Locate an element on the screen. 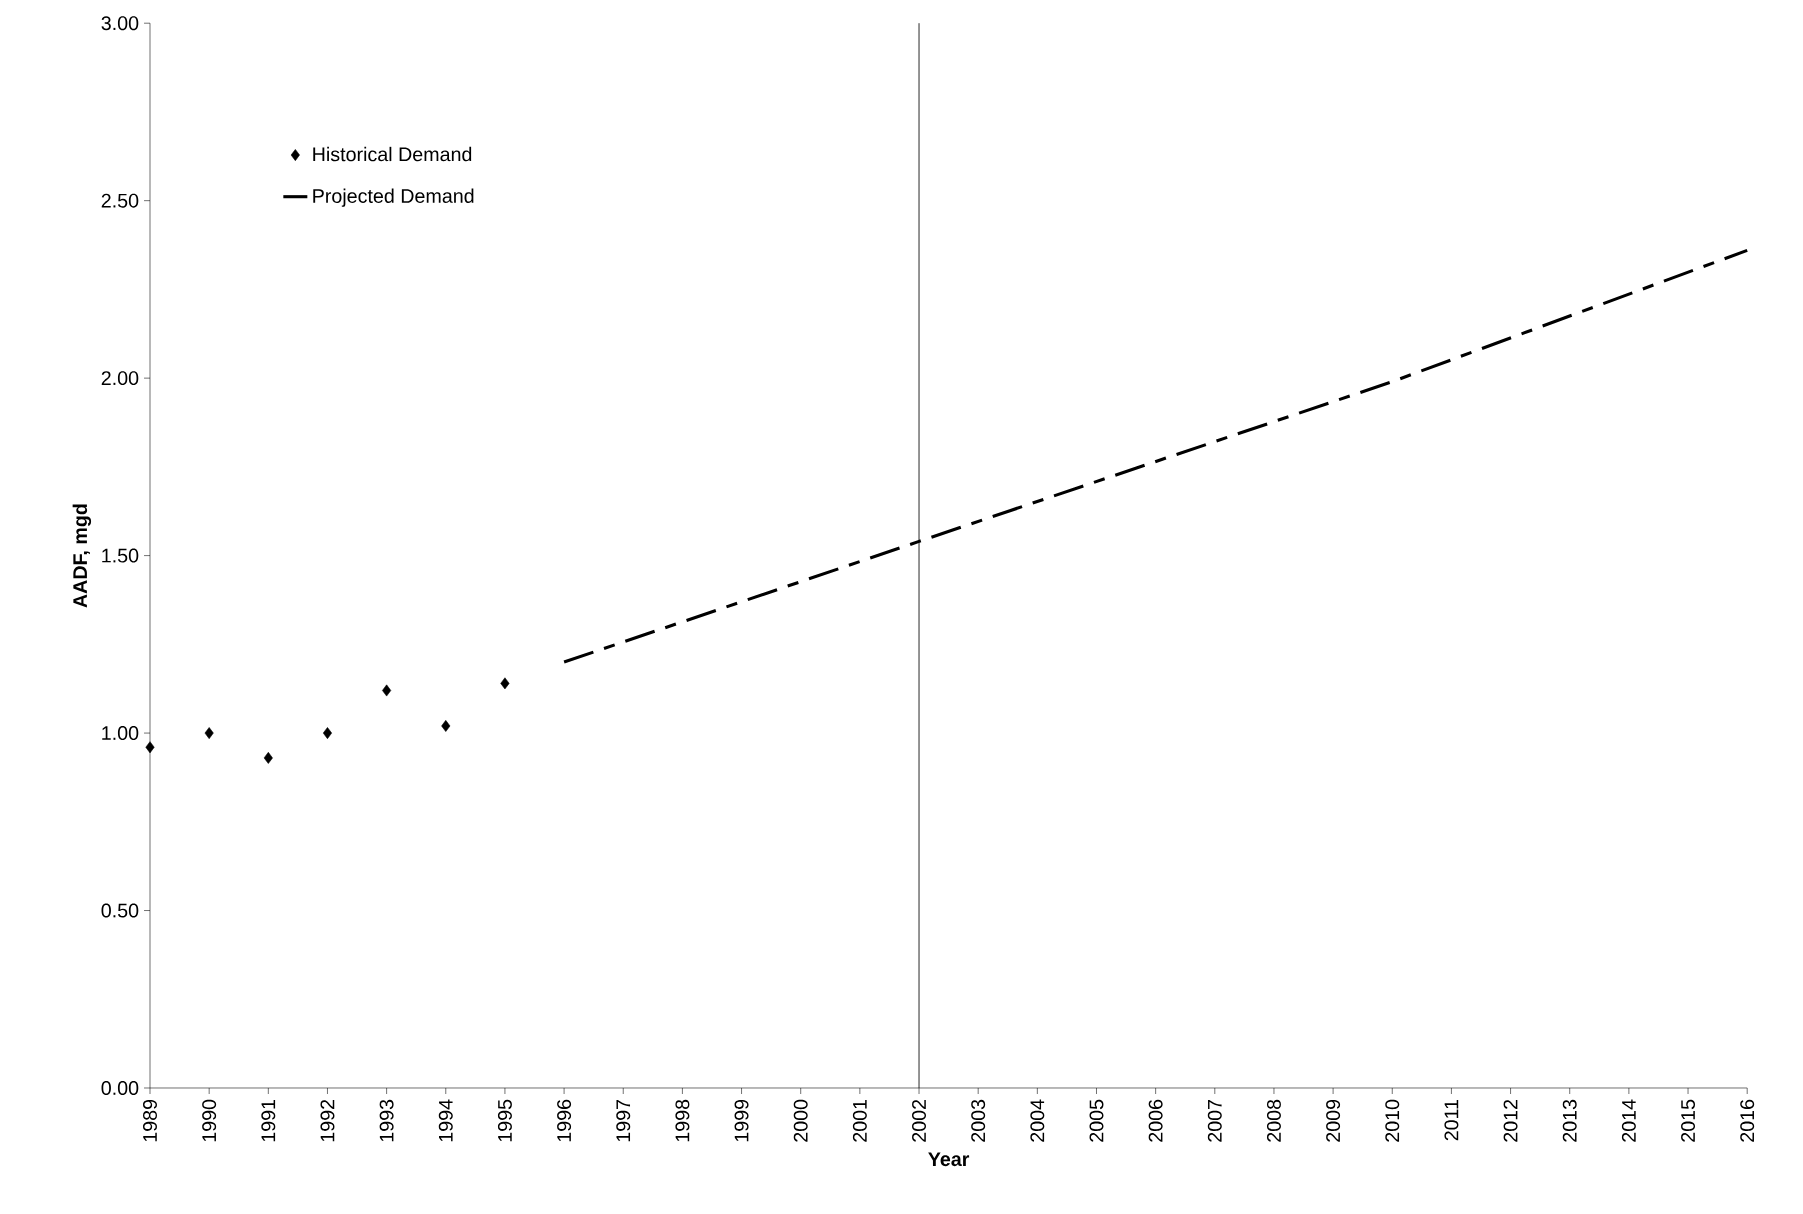 The image size is (1803, 1214). y-tick-label: 0.50 is located at coordinates (120, 910).